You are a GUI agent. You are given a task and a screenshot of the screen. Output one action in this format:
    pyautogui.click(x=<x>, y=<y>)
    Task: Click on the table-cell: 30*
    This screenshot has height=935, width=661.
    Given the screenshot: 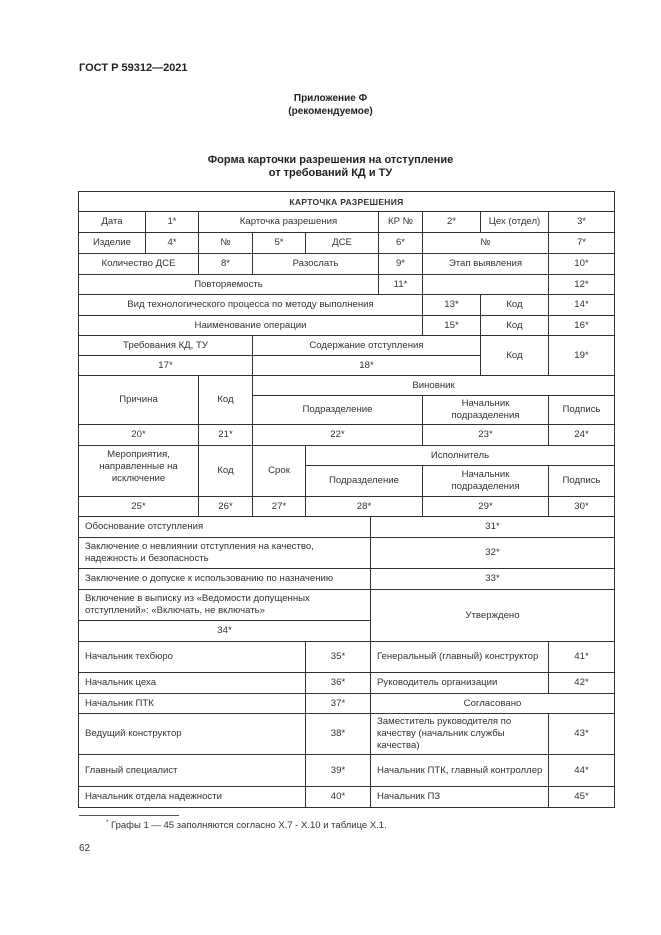 What is the action you would take?
    pyautogui.click(x=581, y=506)
    